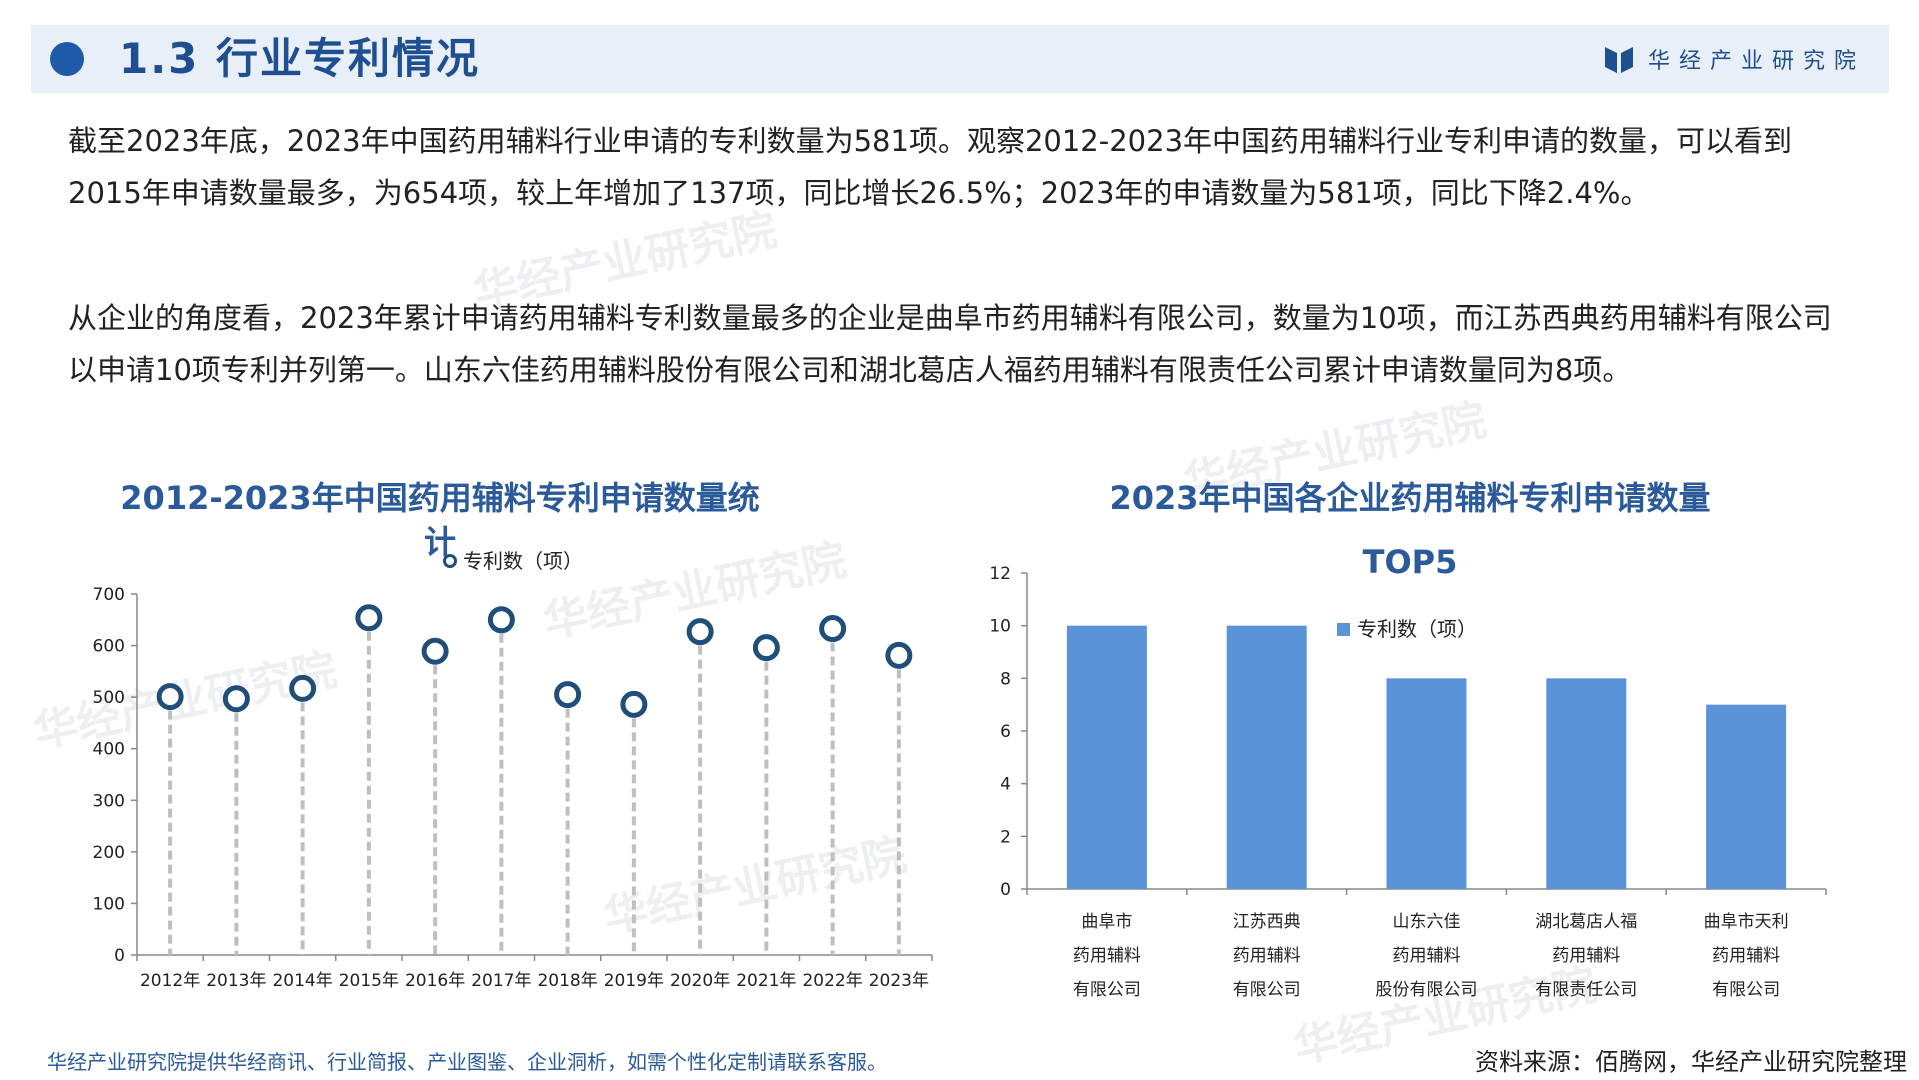 This screenshot has height=1080, width=1919. I want to click on chart2-title: 2023年中国各企业药用辅料专利申请数量, so click(1410, 498).